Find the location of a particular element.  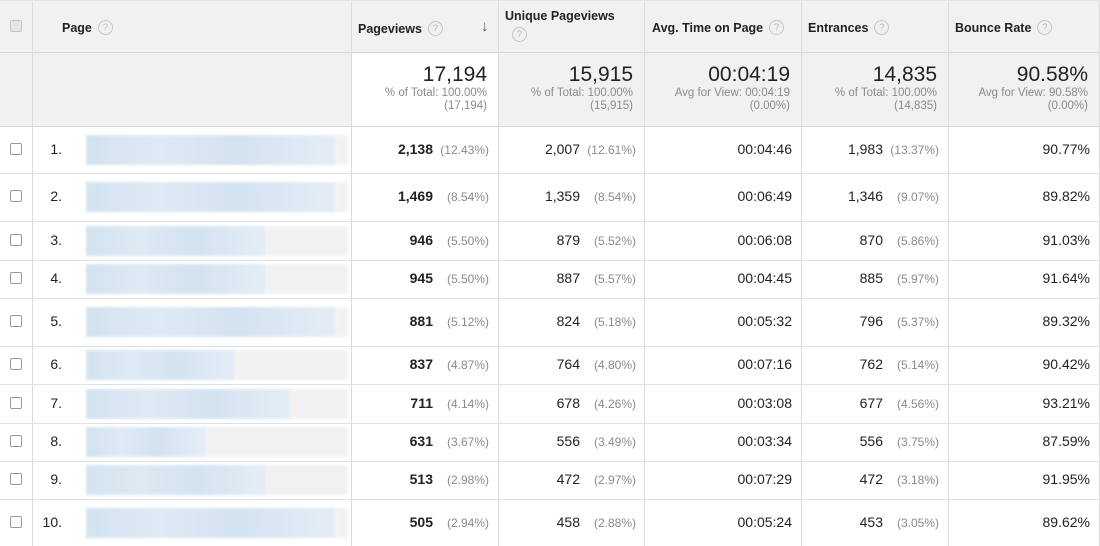

avg-time-value: 00:03:08 is located at coordinates (765, 403).